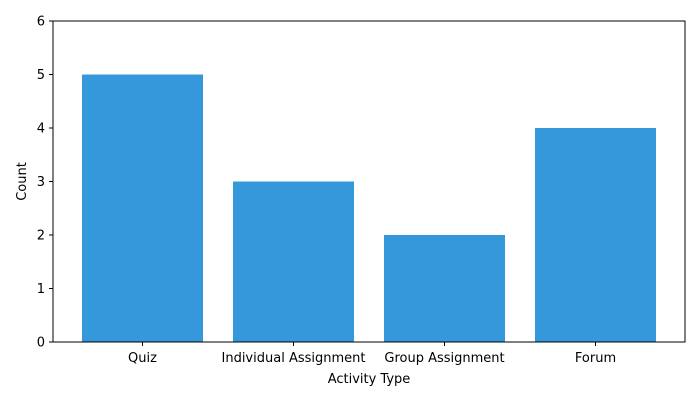 This screenshot has width=700, height=400. I want to click on y-tick-label: 2, so click(41, 236).